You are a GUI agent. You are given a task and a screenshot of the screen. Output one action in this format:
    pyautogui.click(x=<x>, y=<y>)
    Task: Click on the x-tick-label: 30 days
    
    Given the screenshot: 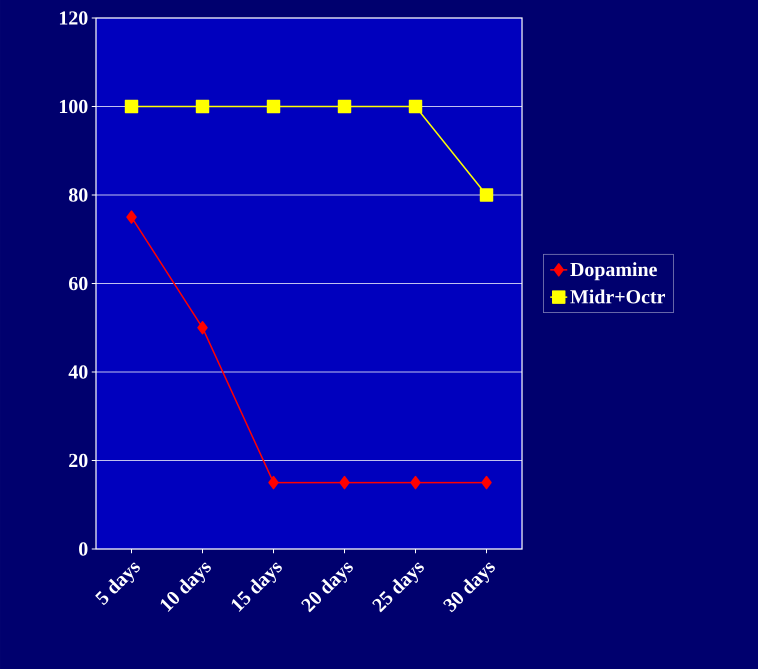 What is the action you would take?
    pyautogui.click(x=469, y=587)
    